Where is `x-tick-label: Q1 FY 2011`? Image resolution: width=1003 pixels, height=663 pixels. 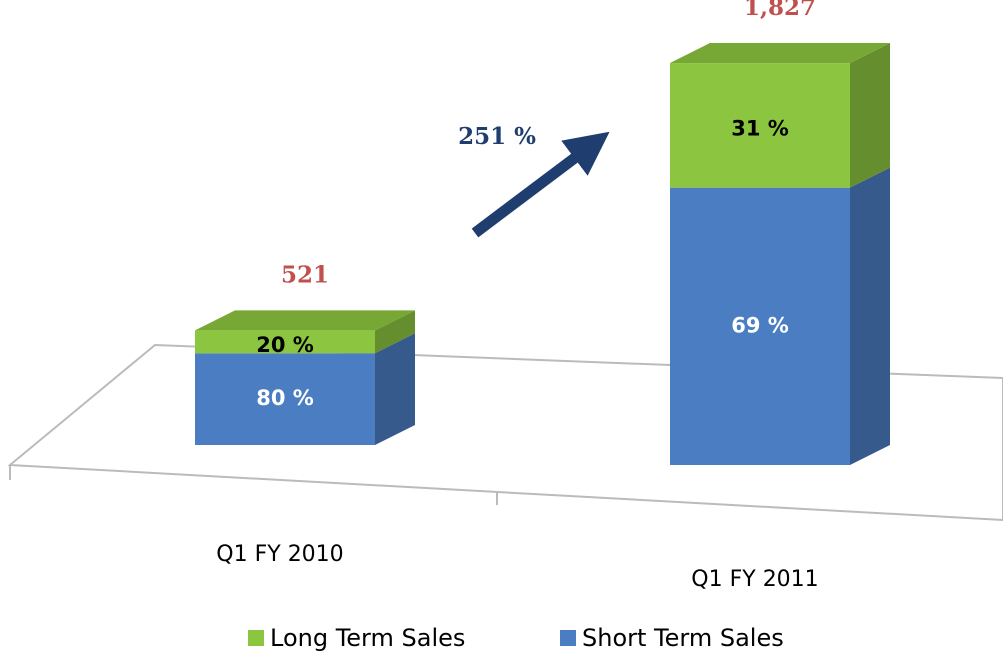
x-tick-label: Q1 FY 2011 is located at coordinates (754, 579).